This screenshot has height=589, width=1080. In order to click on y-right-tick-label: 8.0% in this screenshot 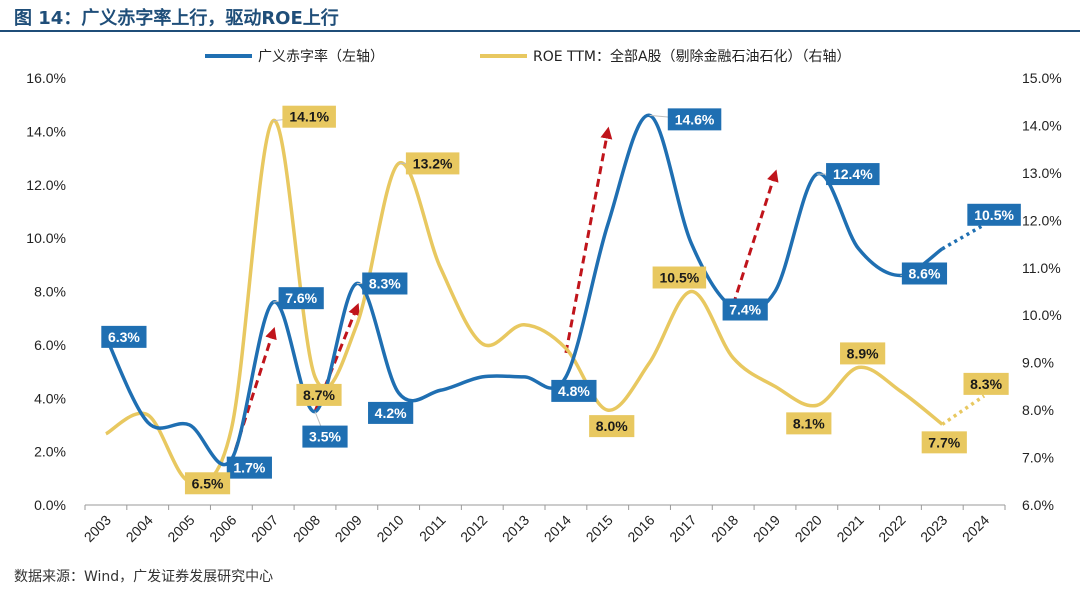, I will do `click(1038, 410)`.